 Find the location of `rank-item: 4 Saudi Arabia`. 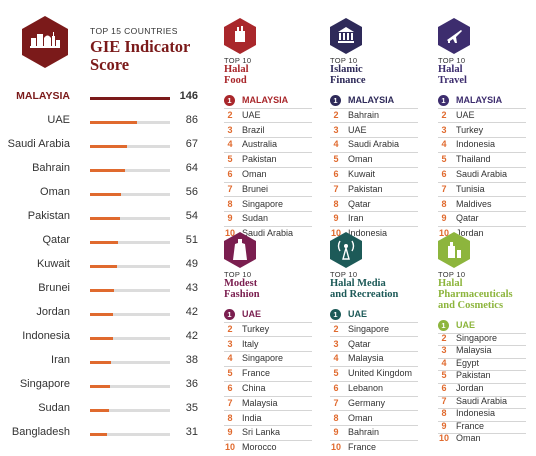

rank-item: 4 Saudi Arabia is located at coordinates (364, 144).